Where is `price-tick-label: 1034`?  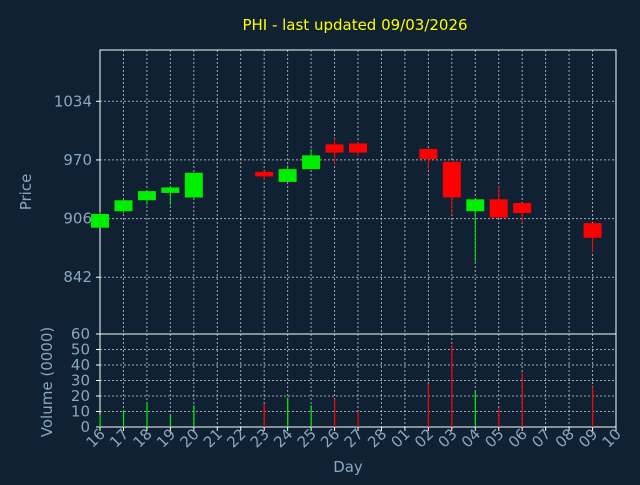 price-tick-label: 1034 is located at coordinates (73, 101).